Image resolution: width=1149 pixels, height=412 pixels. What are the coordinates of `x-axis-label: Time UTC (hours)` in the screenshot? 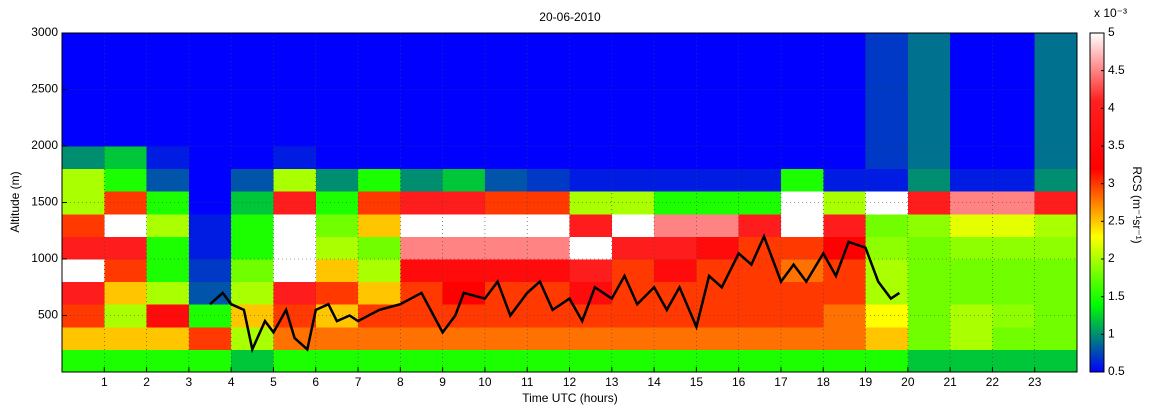 It's located at (570, 398).